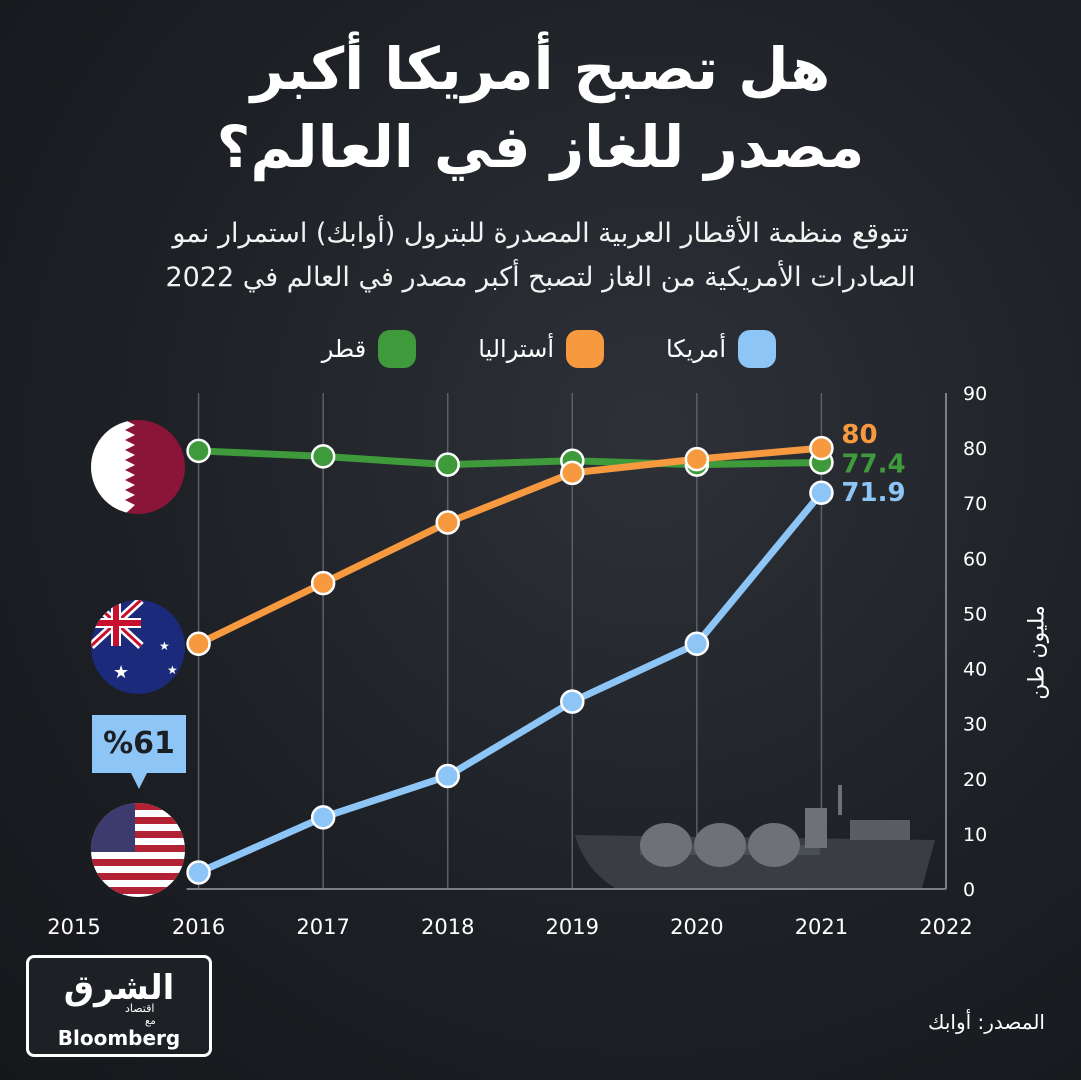 The width and height of the screenshot is (1081, 1080). Describe the element at coordinates (755, 836) in the screenshot. I see `lng-ship-illustration` at that location.